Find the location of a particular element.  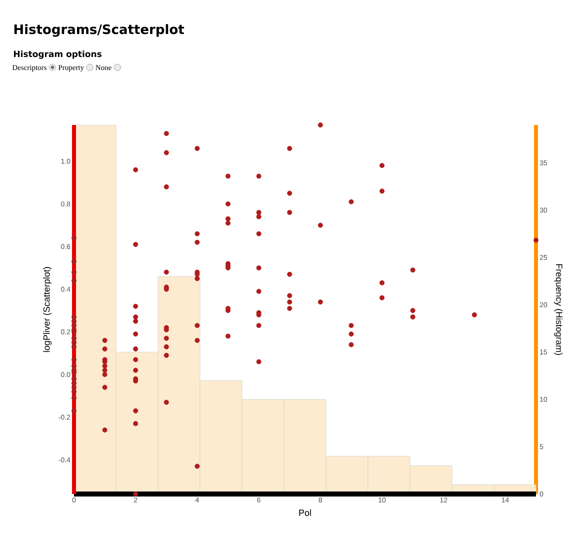

y-axis-title: logPliver (Scatterplot) is located at coordinates (47, 309).